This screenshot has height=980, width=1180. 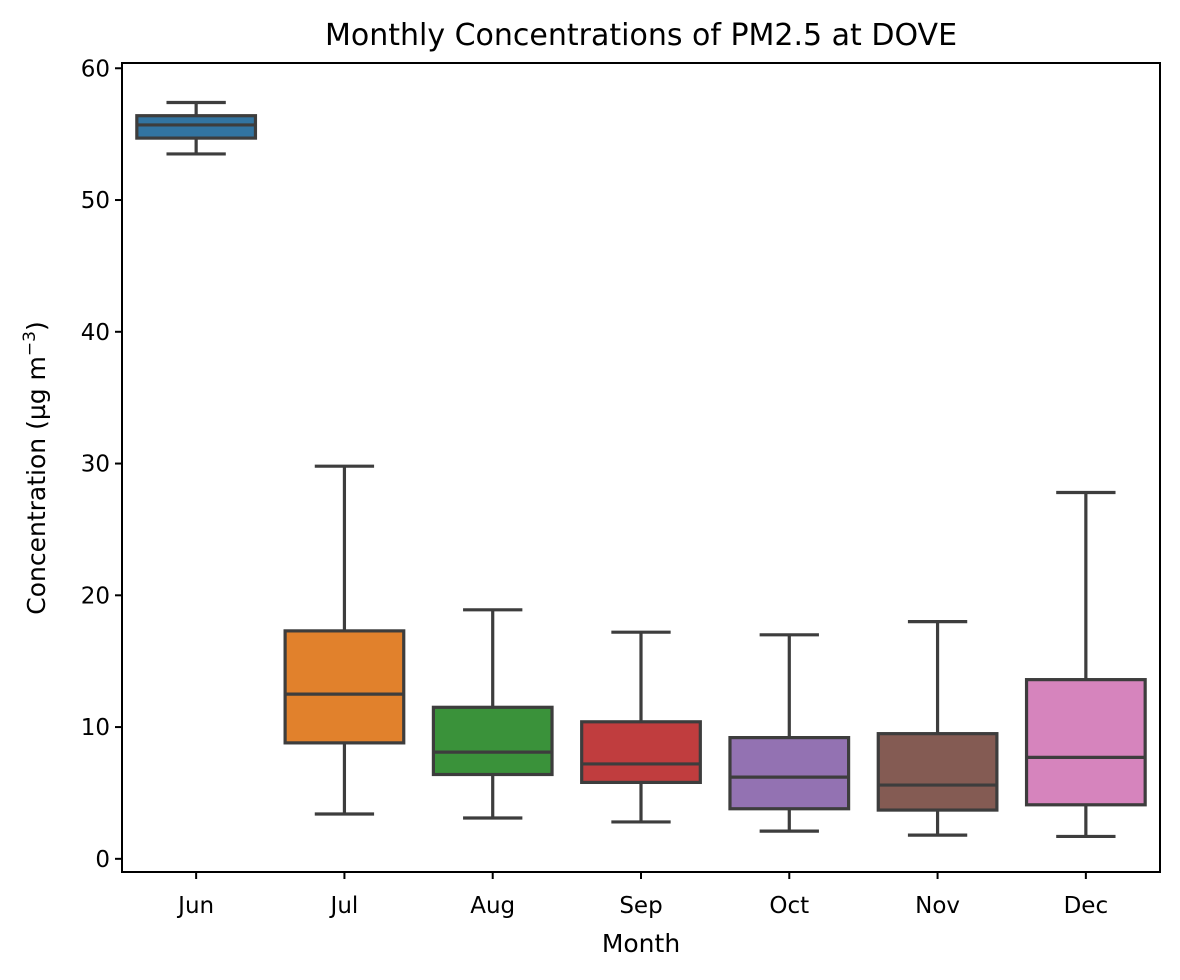 I want to click on y-tick-label: 0, so click(x=102, y=860).